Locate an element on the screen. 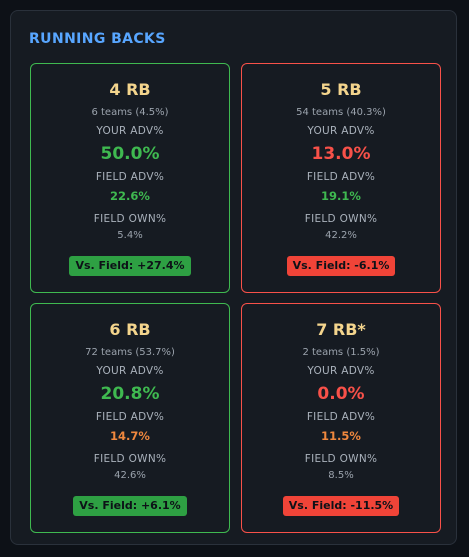 The width and height of the screenshot is (469, 557). field-own-value: 42.2% is located at coordinates (341, 235).